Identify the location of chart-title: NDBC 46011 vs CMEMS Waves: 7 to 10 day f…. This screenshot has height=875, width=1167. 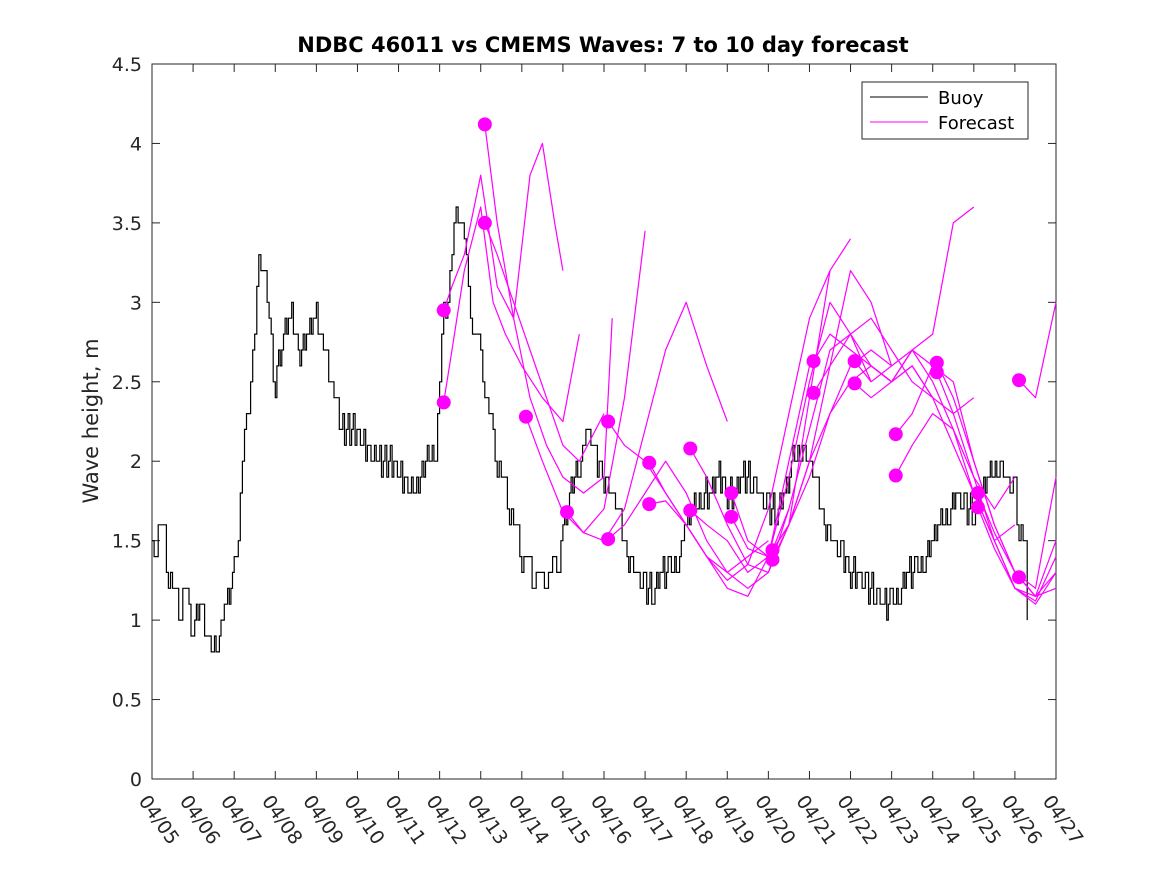
(602, 45).